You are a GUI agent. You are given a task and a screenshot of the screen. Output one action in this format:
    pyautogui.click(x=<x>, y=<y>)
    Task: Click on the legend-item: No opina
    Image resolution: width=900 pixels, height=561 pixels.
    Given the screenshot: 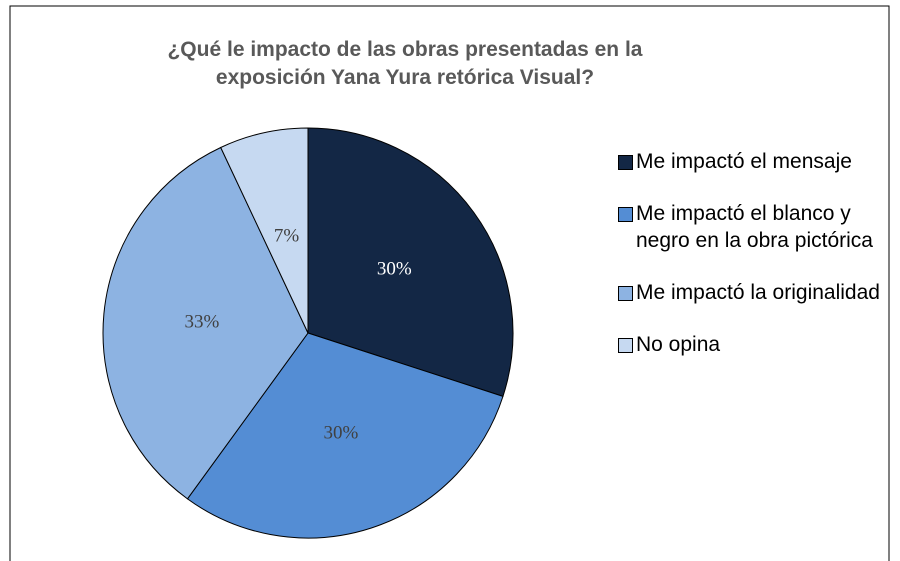 What is the action you would take?
    pyautogui.click(x=758, y=344)
    